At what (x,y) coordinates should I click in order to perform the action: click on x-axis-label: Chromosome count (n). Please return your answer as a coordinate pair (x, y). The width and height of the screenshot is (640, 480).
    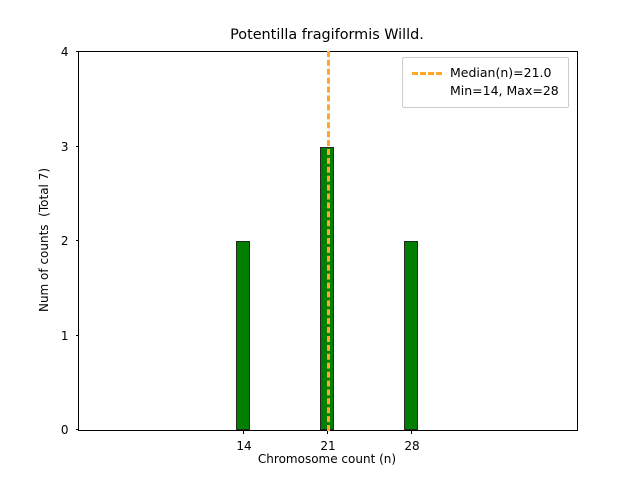
    Looking at the image, I should click on (327, 459).